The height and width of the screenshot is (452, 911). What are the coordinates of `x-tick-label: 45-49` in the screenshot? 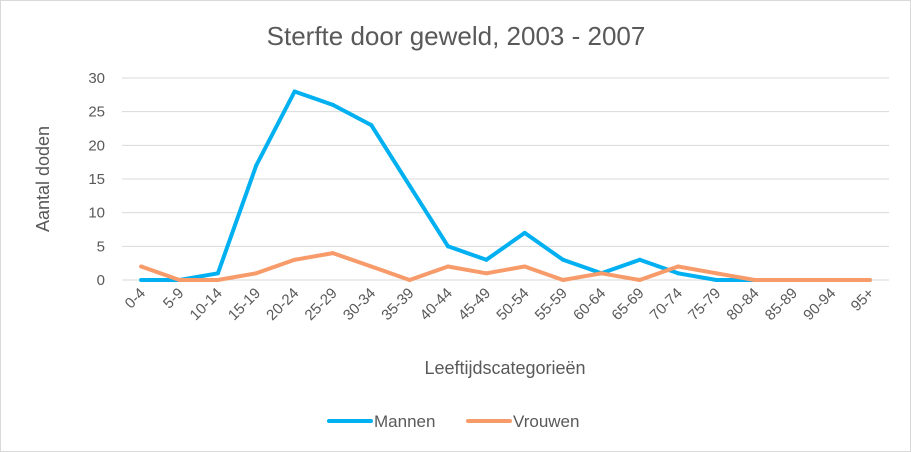 It's located at (474, 304).